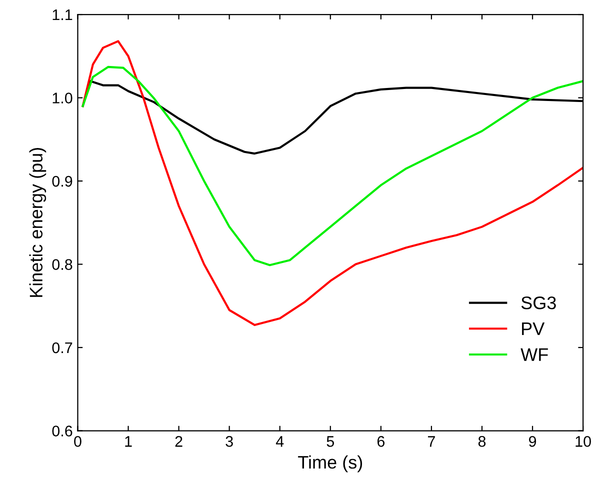  What do you see at coordinates (62, 348) in the screenshot?
I see `y-tick-label: 0.7` at bounding box center [62, 348].